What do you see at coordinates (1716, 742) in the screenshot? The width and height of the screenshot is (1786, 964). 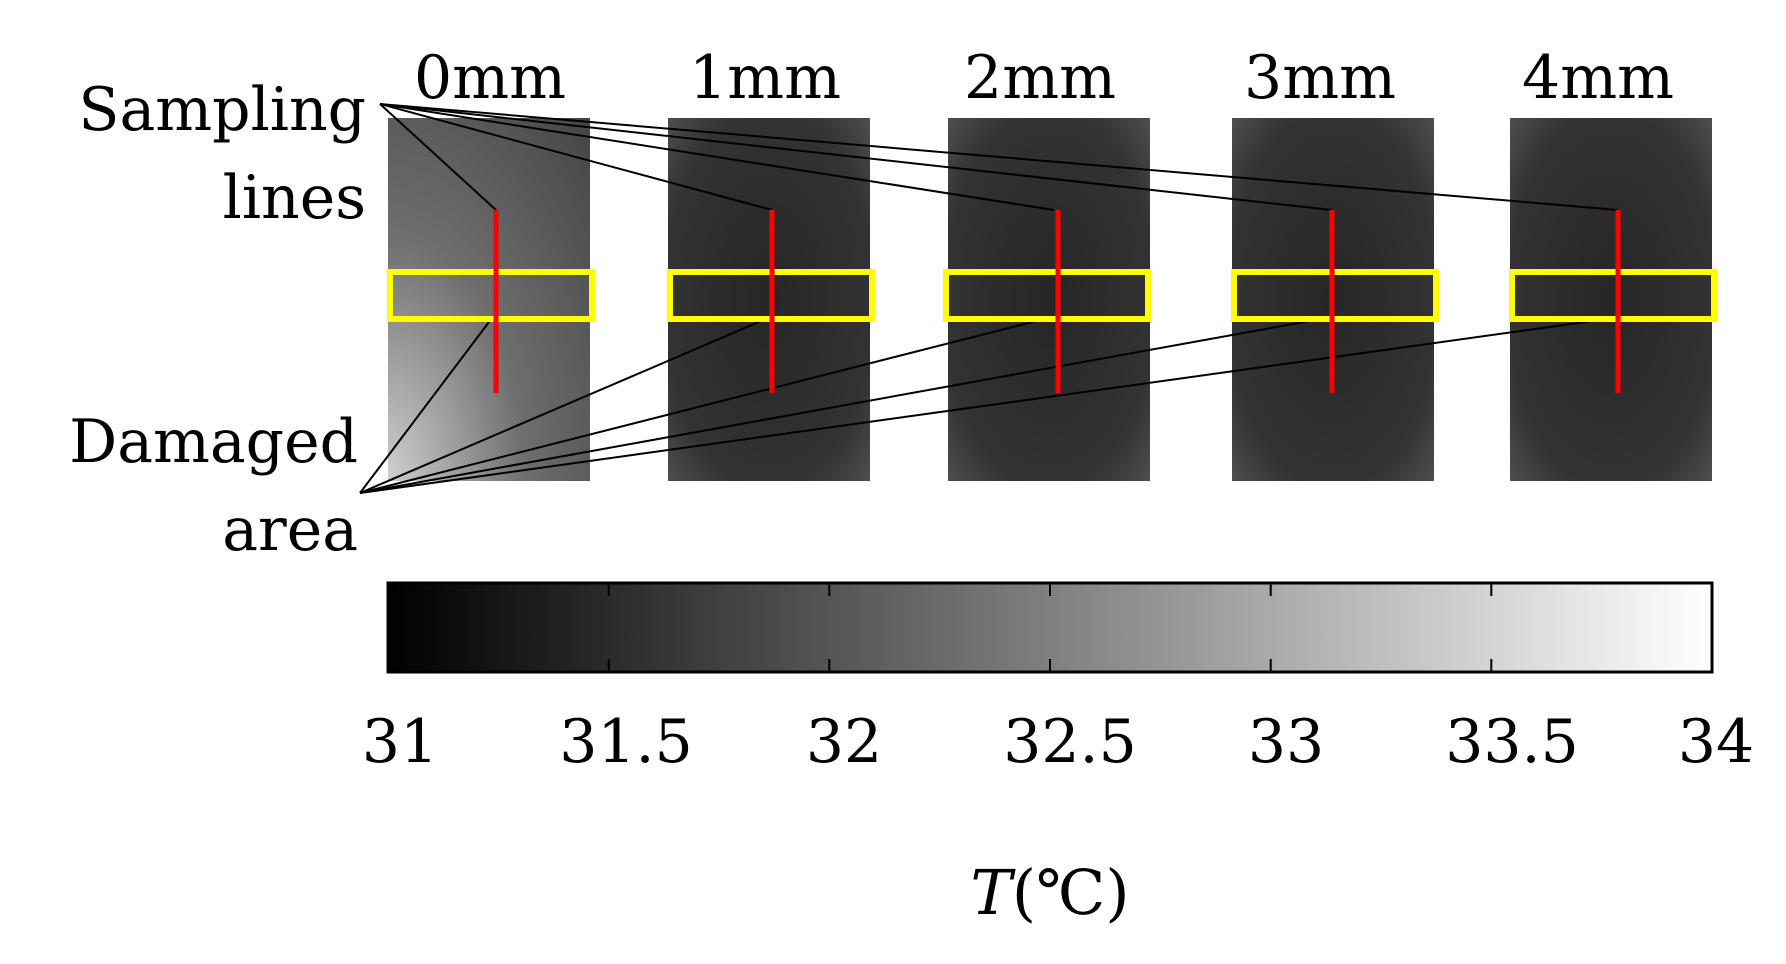 I see `colorbar-tick-label-34: 34` at bounding box center [1716, 742].